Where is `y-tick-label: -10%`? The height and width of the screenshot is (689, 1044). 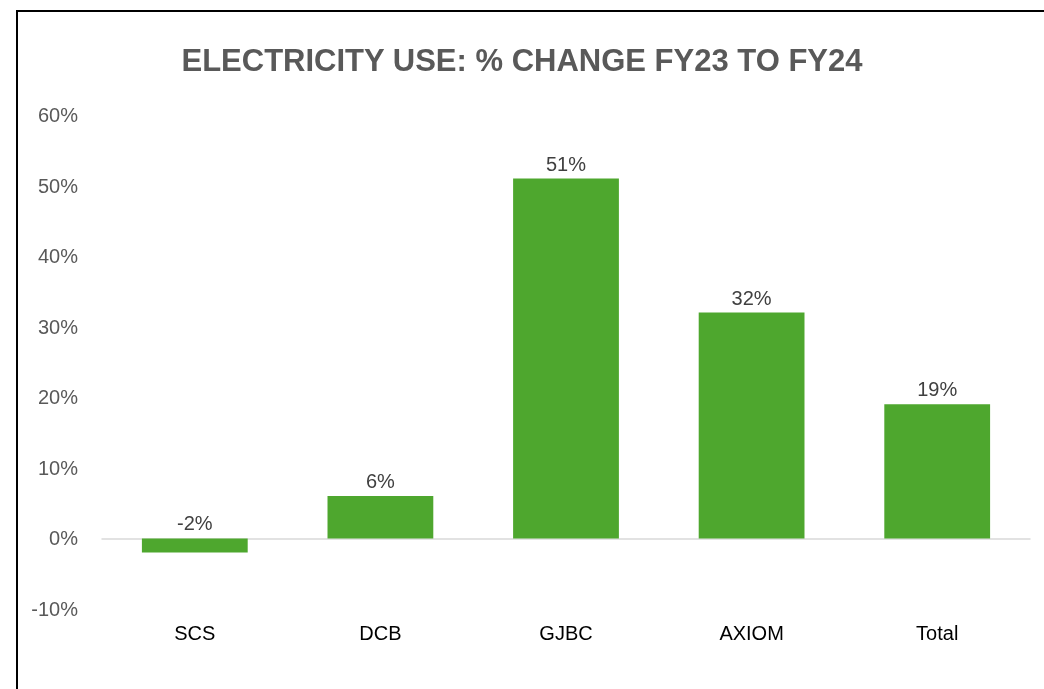 y-tick-label: -10% is located at coordinates (55, 609).